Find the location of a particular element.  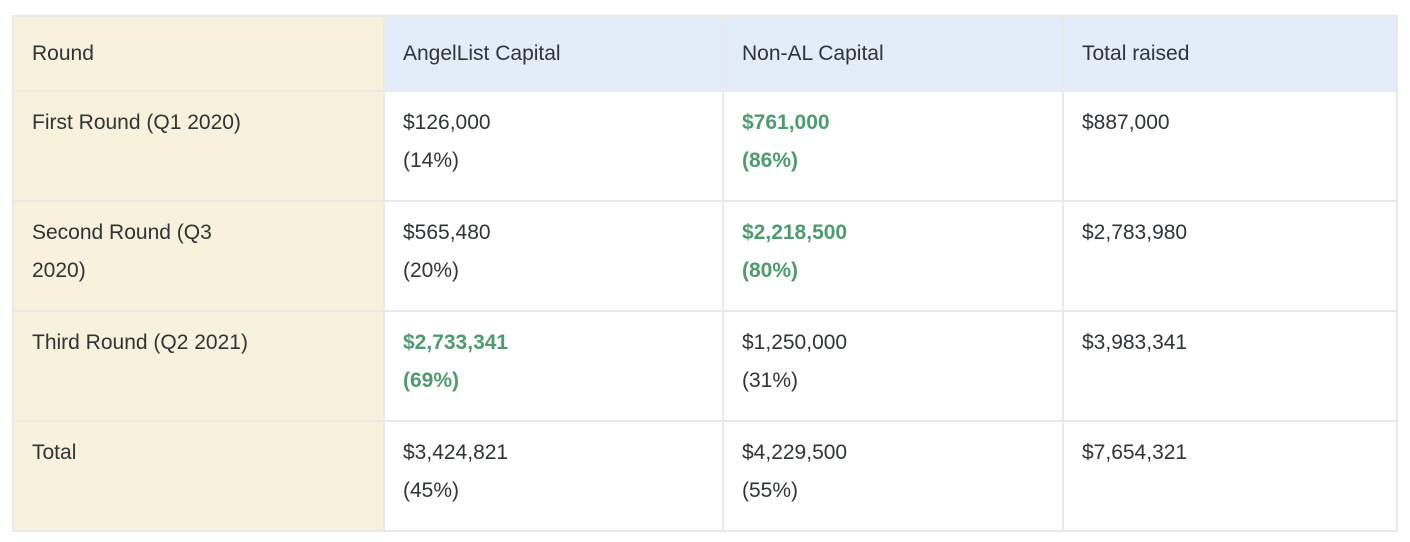

non-al-capital-cell: $1,250,000 (31%) is located at coordinates (893, 366).